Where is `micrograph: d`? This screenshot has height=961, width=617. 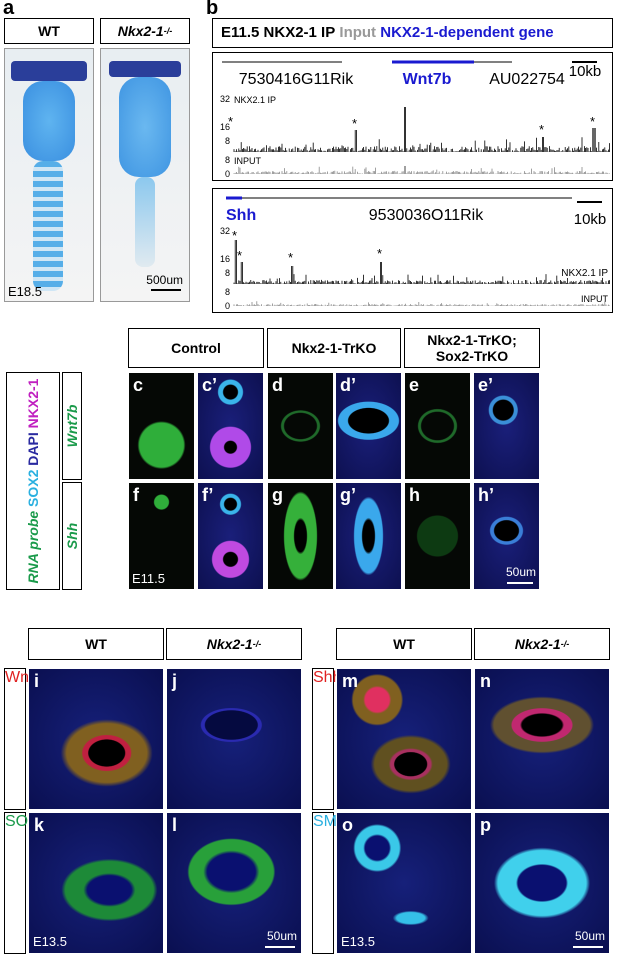 micrograph: d is located at coordinates (300, 426).